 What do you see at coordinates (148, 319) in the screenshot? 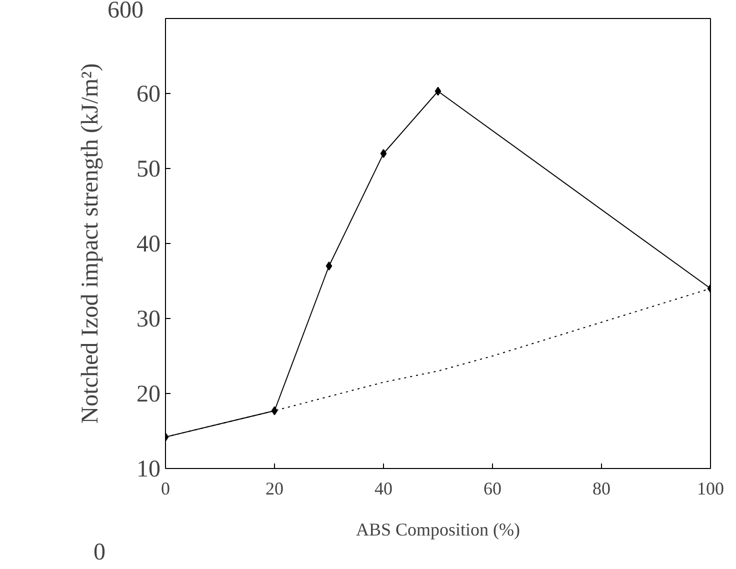
I see `y-tick-label: 30` at bounding box center [148, 319].